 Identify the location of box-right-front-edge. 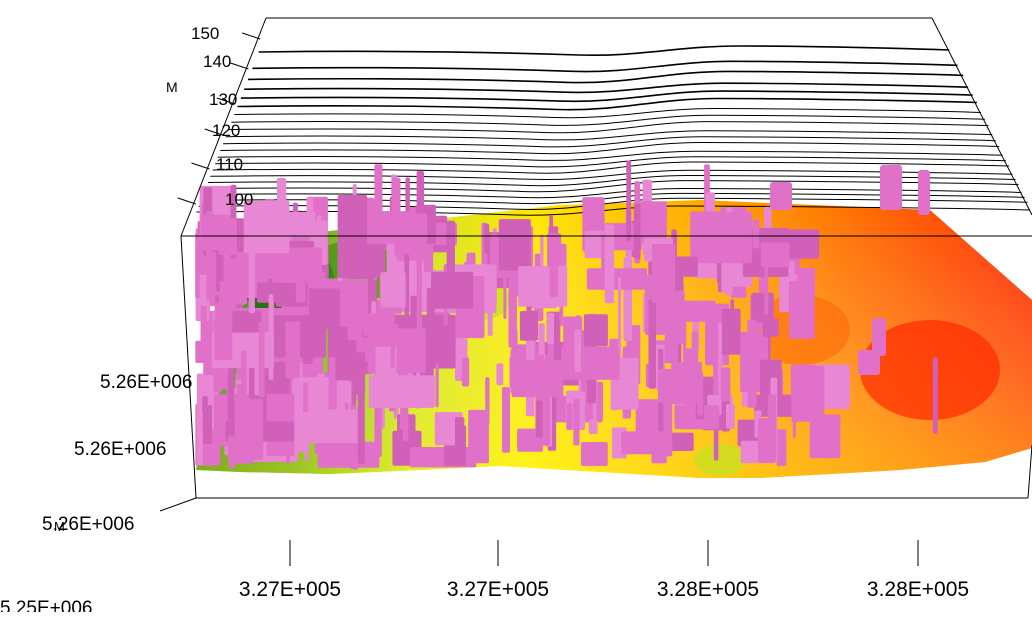
(1029, 471).